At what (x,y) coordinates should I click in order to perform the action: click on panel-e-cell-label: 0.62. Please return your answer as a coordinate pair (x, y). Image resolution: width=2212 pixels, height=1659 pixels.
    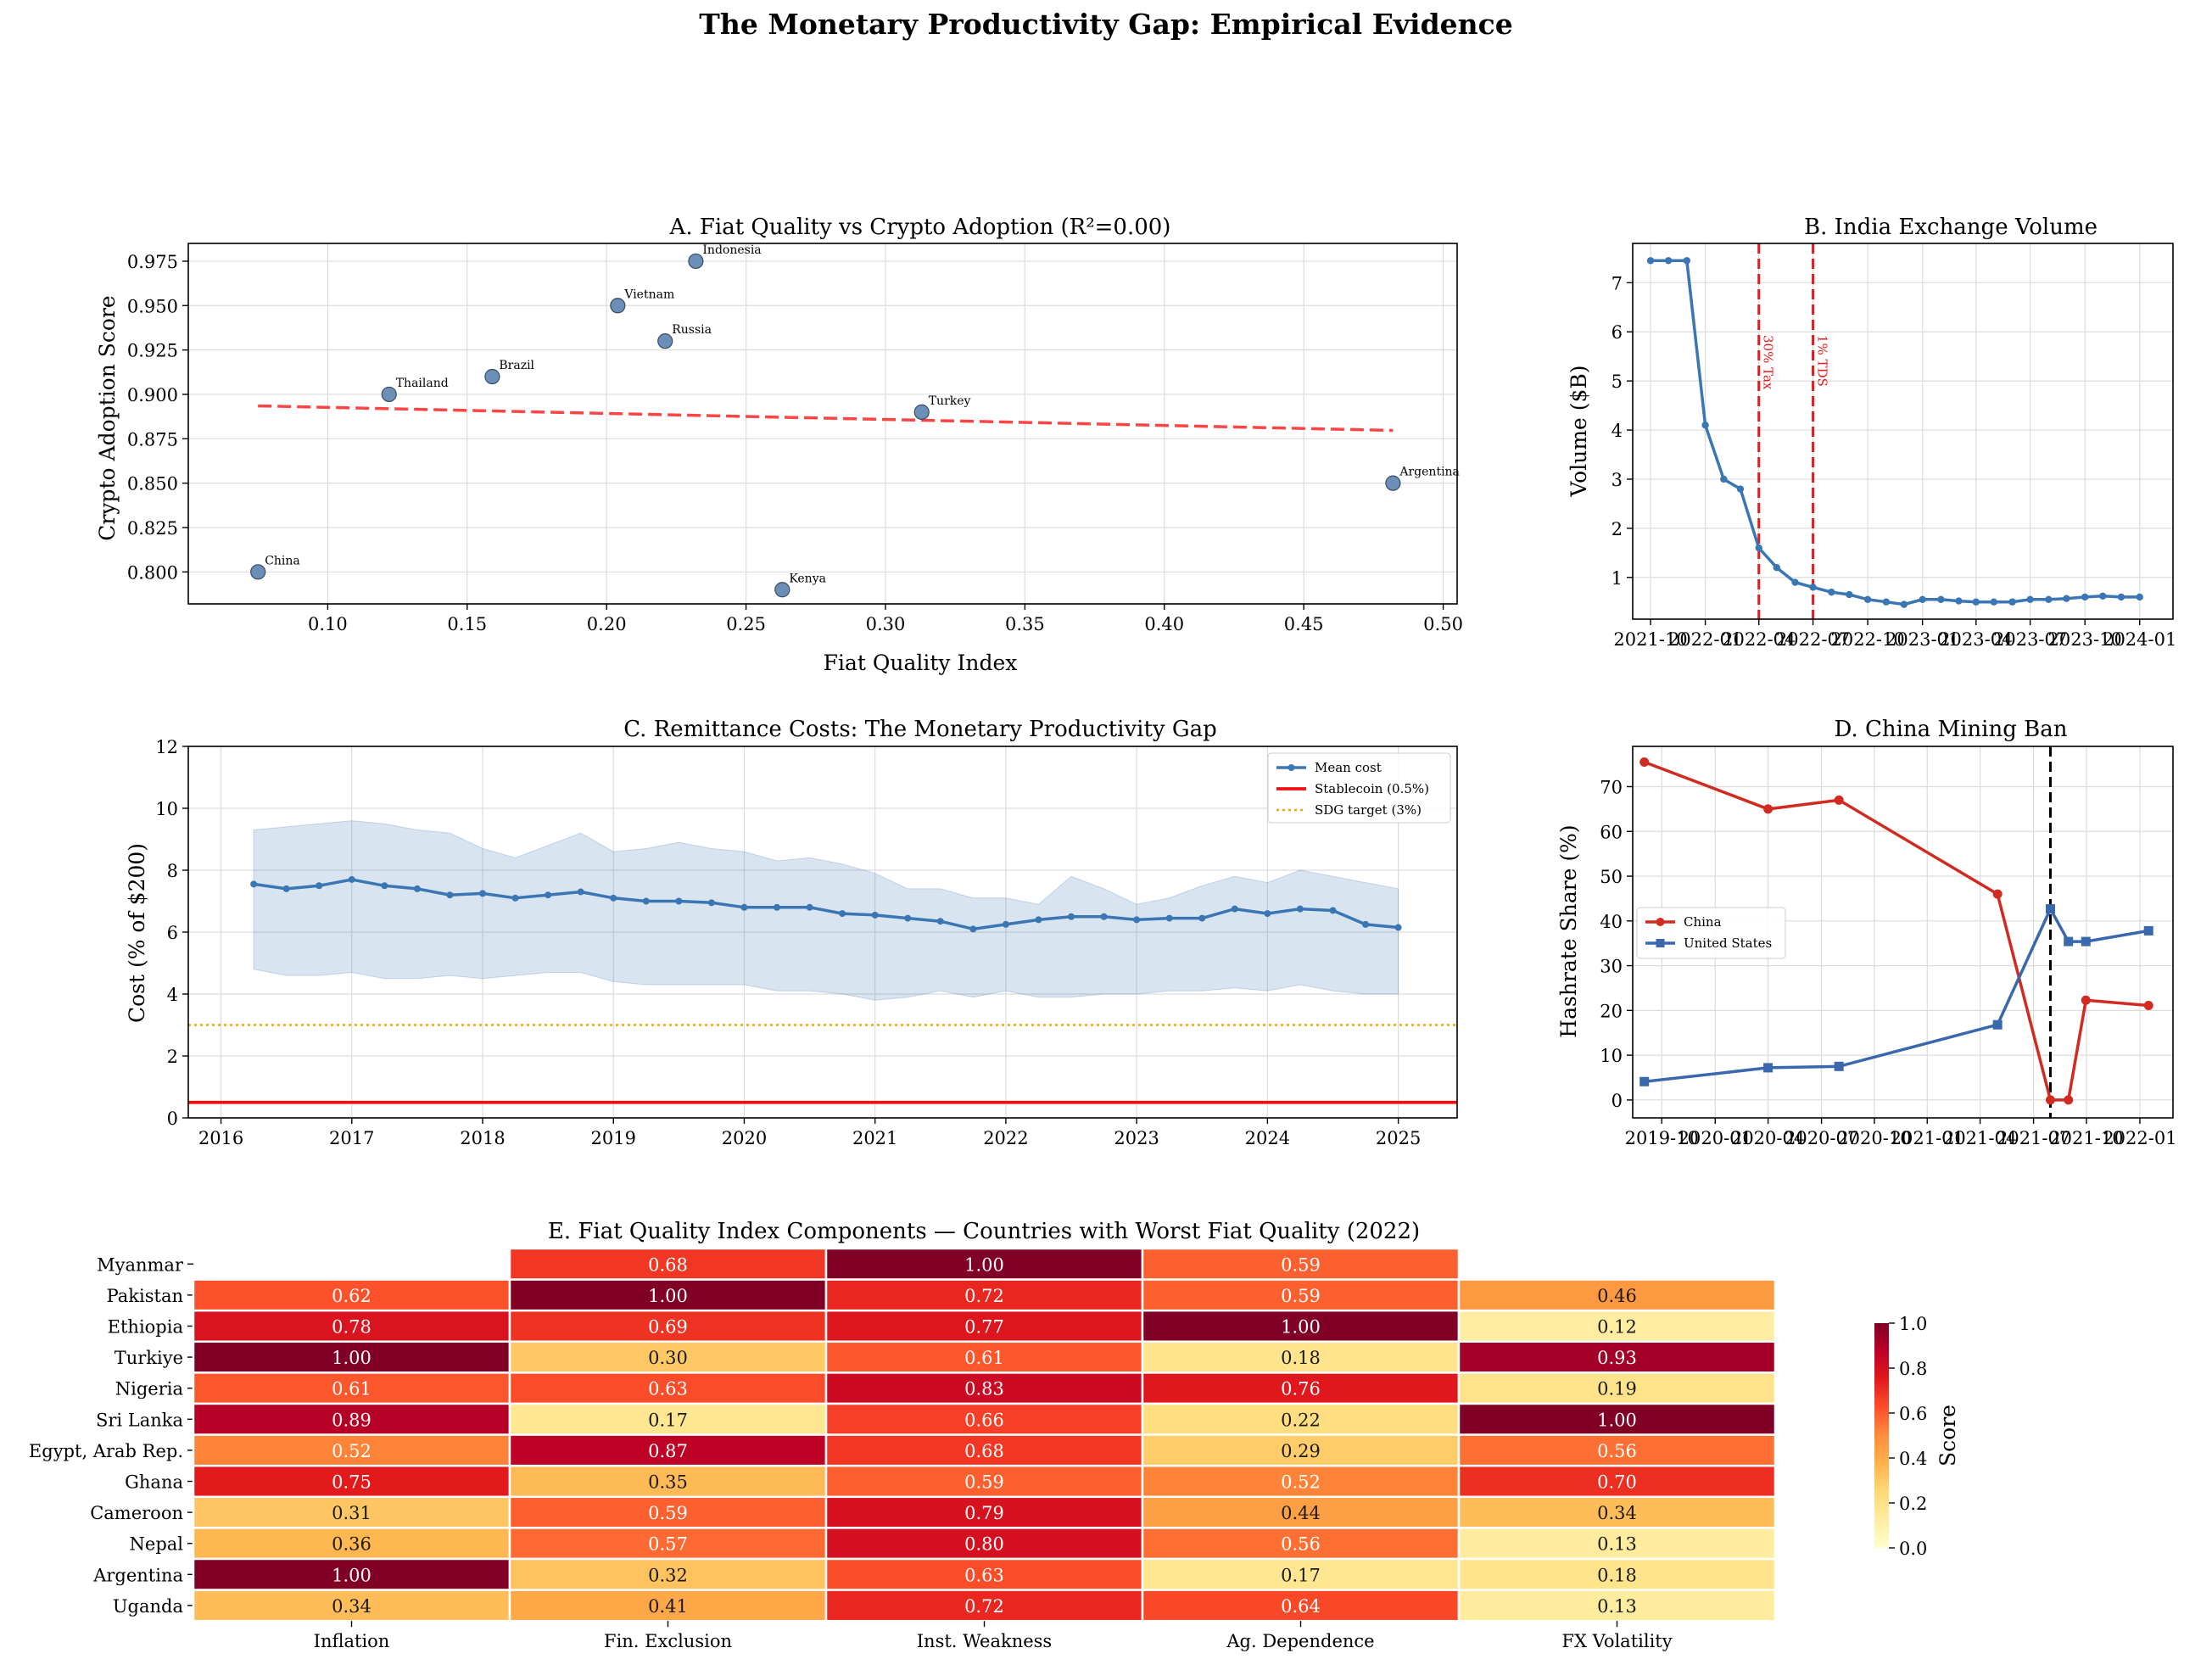
    Looking at the image, I should click on (351, 1296).